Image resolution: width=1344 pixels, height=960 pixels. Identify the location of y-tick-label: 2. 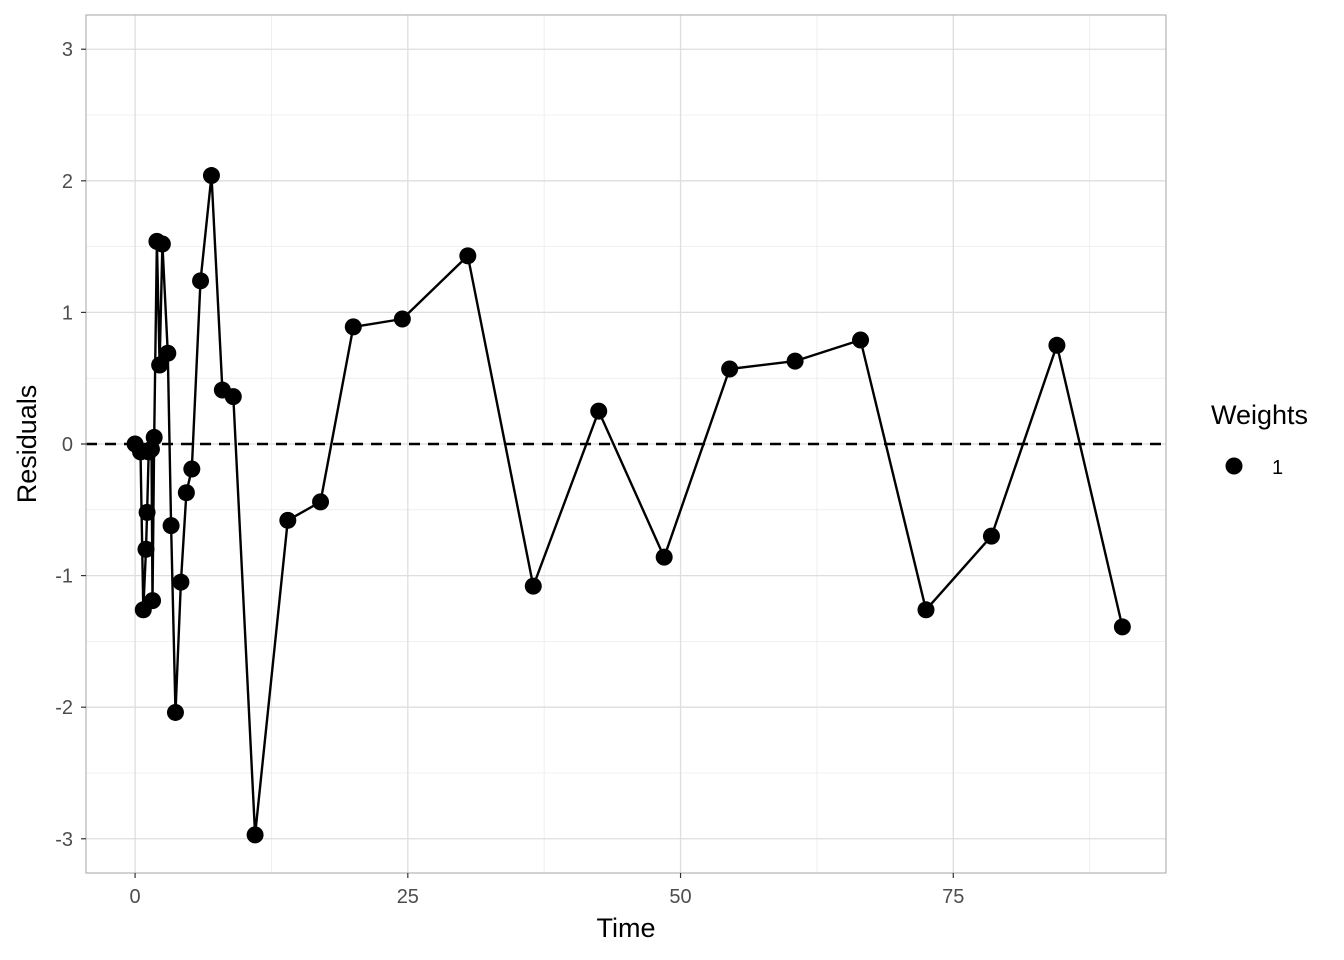
(67, 182).